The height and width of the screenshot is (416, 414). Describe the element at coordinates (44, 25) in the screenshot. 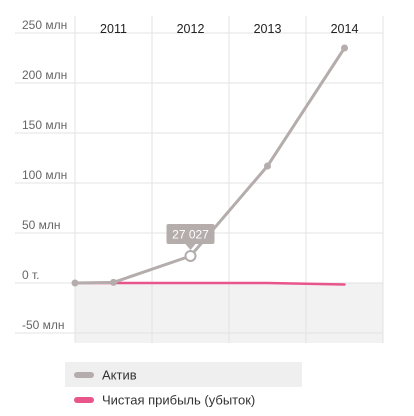

I see `y-tick-label: 250 млн` at that location.